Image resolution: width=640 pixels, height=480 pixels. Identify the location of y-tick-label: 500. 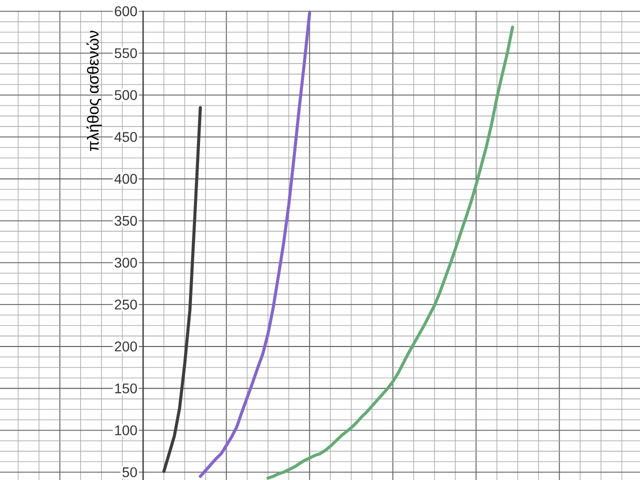
(125, 95).